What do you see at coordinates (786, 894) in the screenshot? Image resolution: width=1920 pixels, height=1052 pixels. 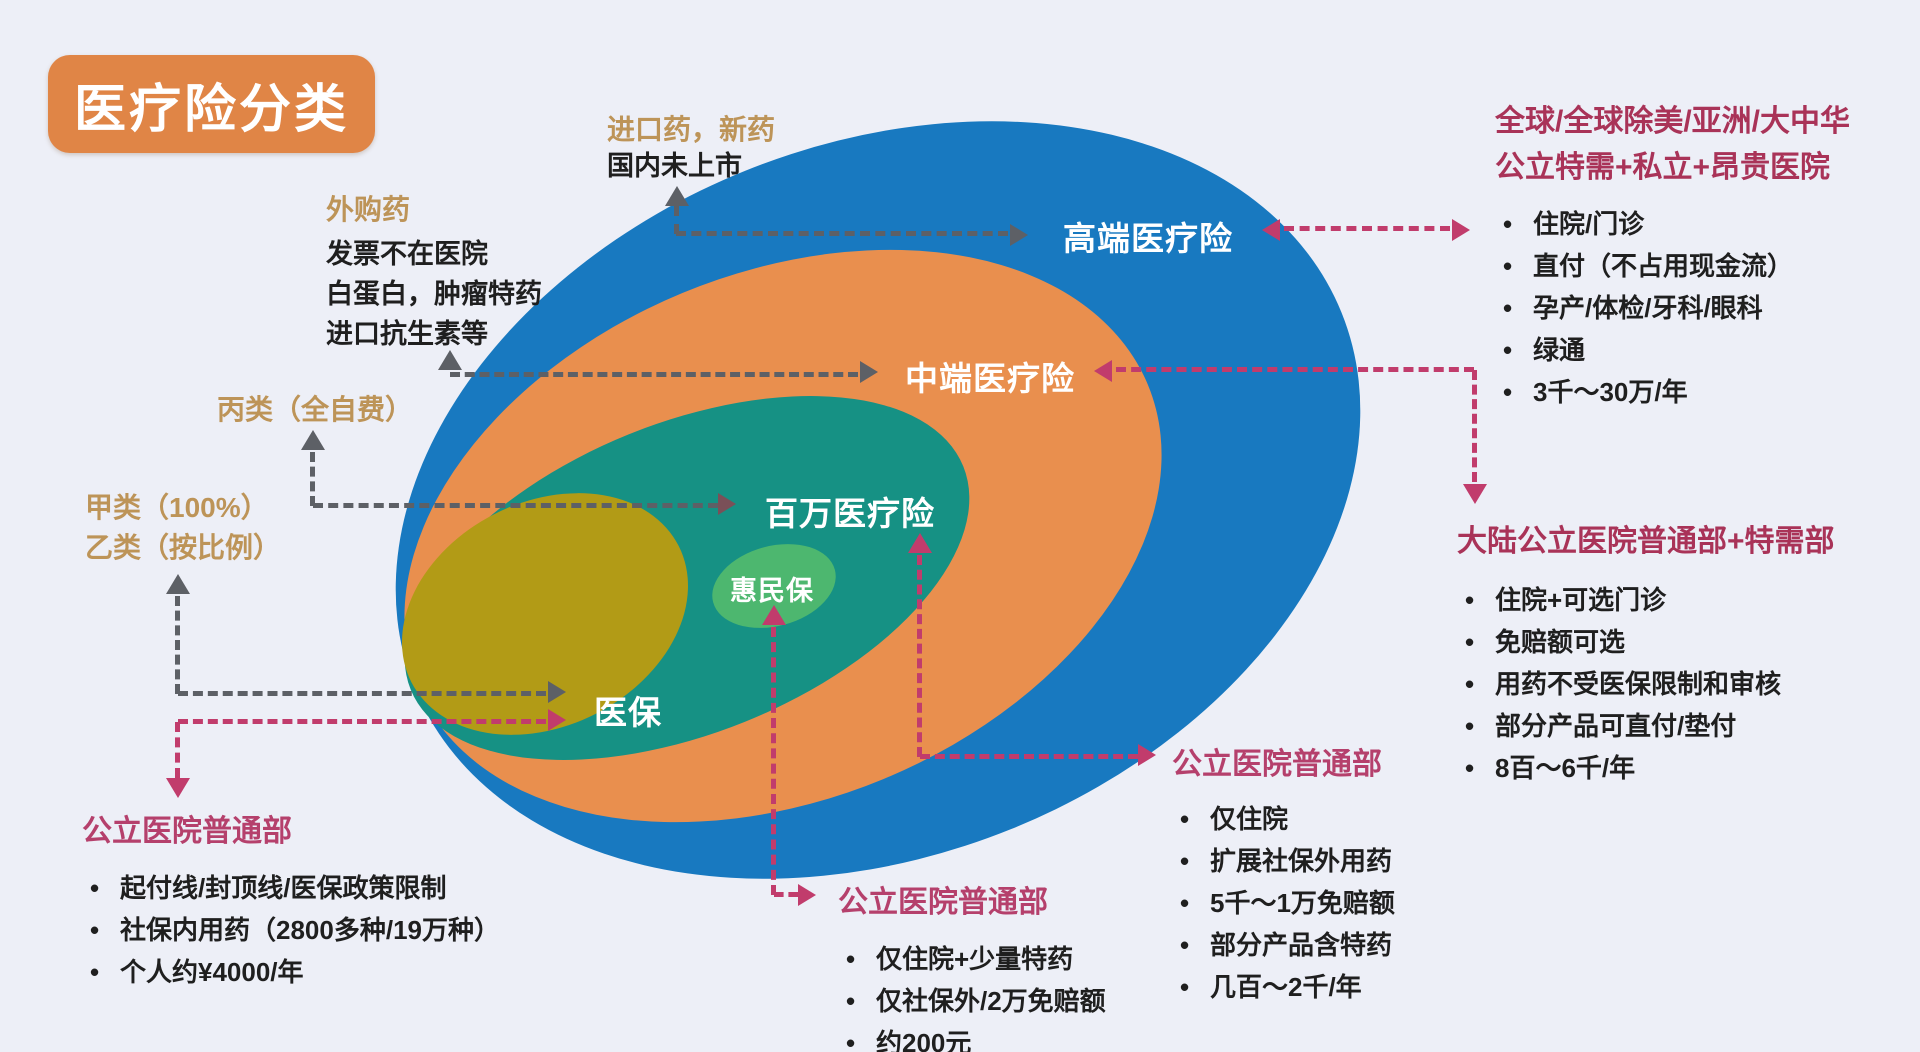 I see `connector-huimin-hline` at bounding box center [786, 894].